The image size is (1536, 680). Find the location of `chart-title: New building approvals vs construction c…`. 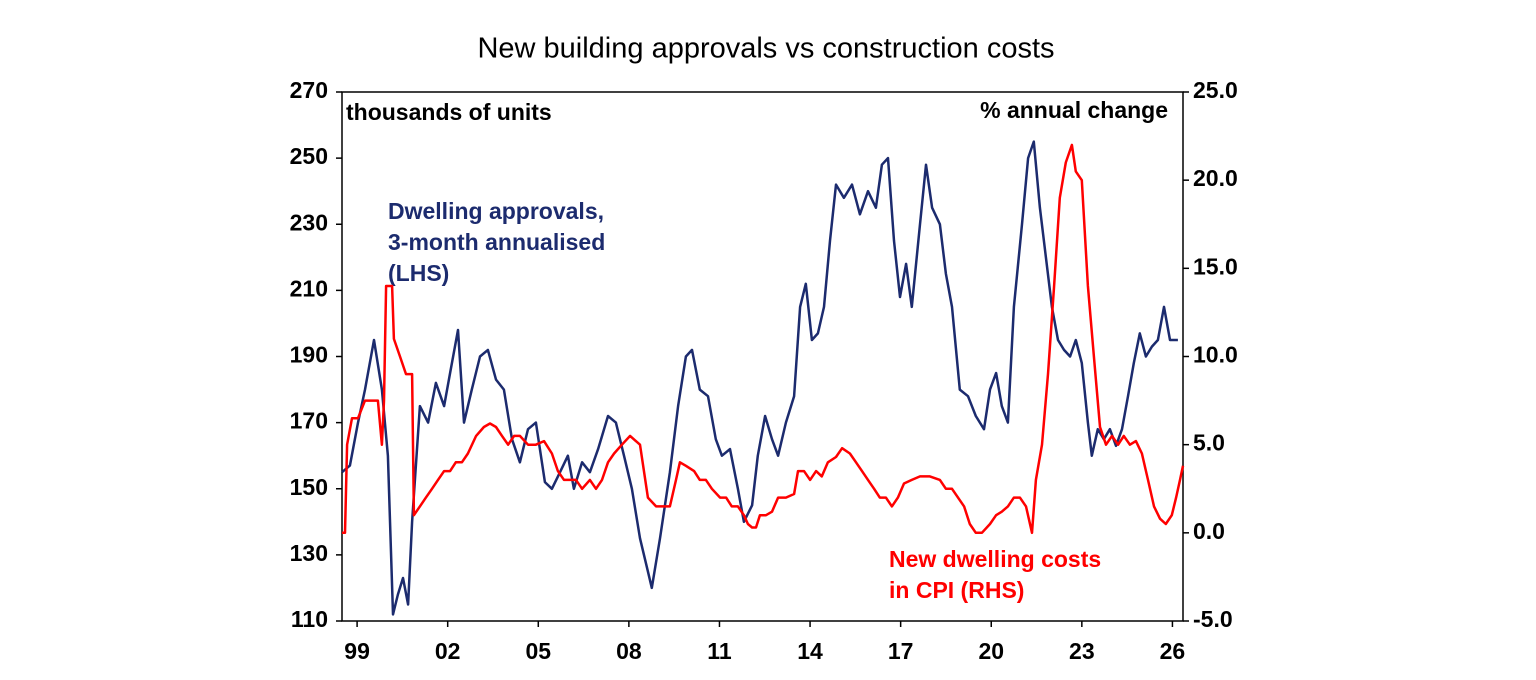

chart-title: New building approvals vs construction c… is located at coordinates (765, 49).